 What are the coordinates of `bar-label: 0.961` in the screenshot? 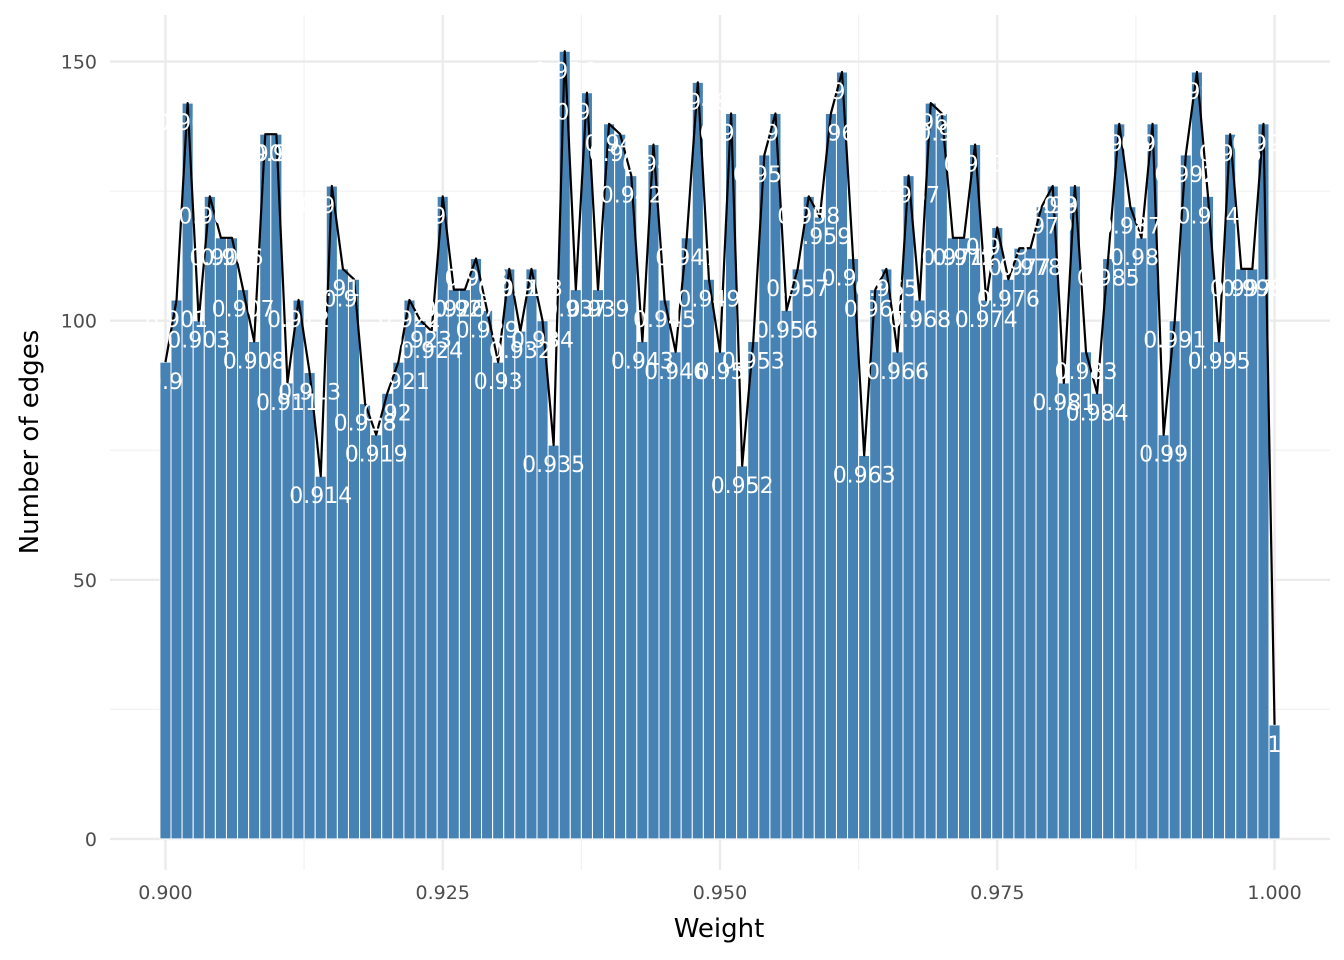 It's located at (842, 92).